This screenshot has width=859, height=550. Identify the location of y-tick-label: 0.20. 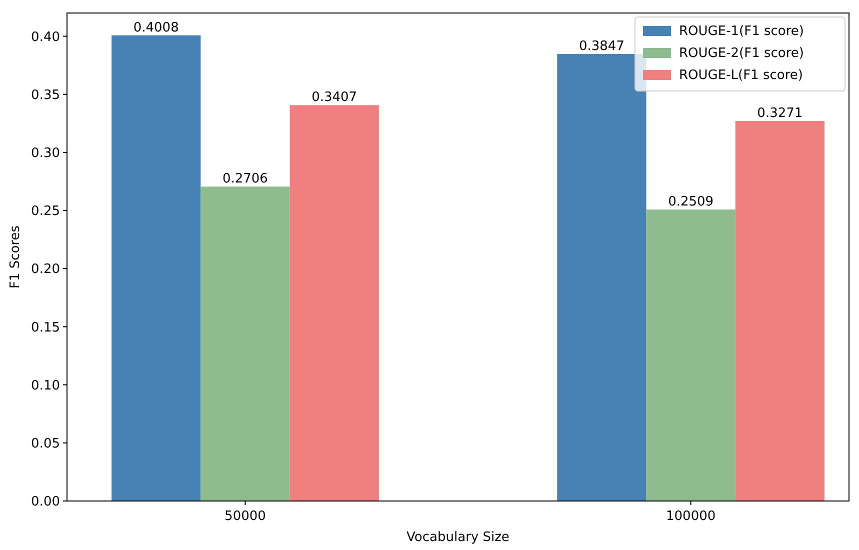
(45, 270).